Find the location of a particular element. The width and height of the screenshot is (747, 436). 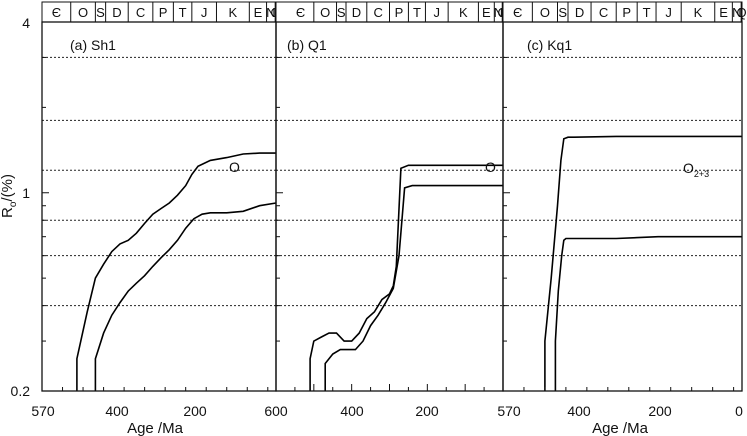

y-axis-label-main: R is located at coordinates (8, 212).